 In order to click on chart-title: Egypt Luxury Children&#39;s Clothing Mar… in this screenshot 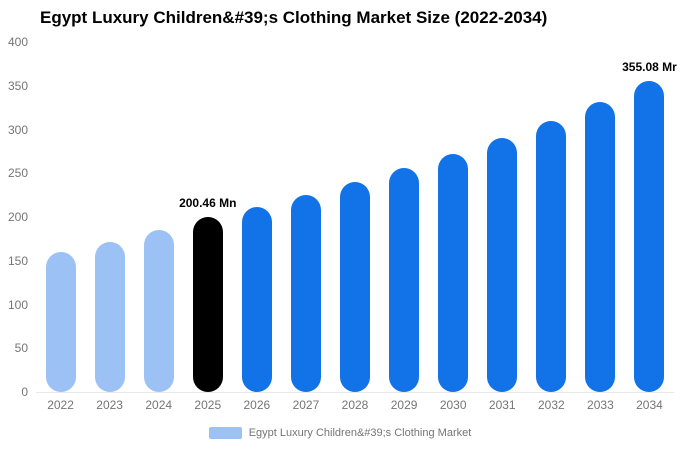, I will do `click(294, 17)`.